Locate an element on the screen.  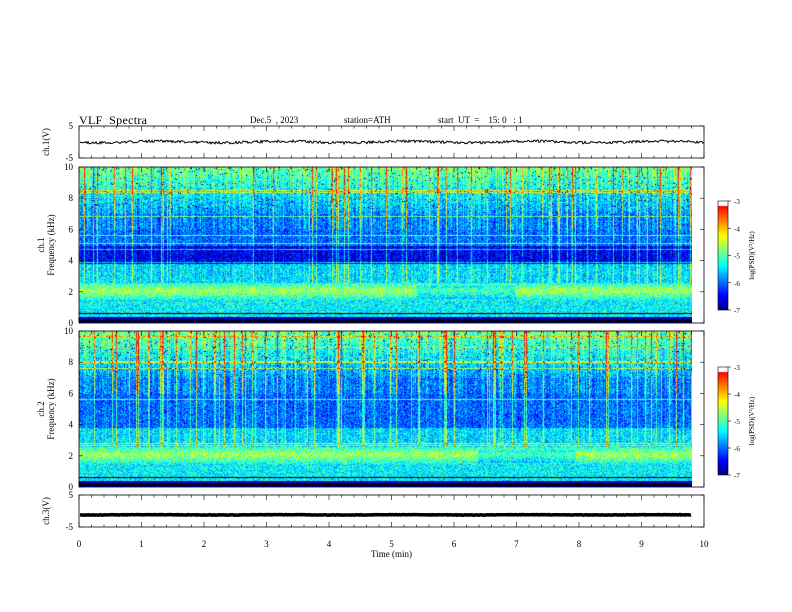
x-tick-label: 9 is located at coordinates (641, 544).